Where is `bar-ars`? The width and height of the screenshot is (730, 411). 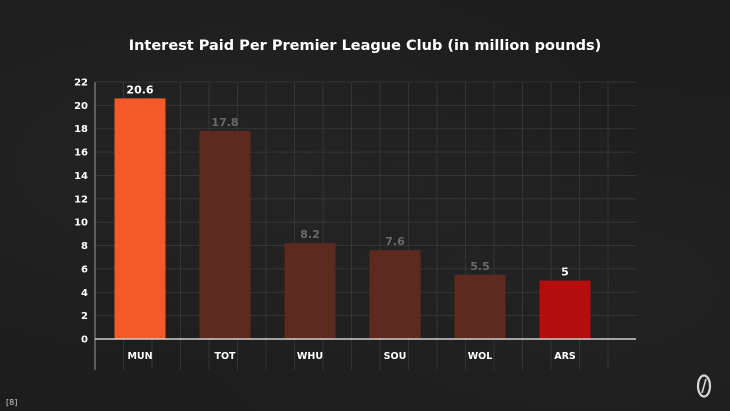
bar-ars is located at coordinates (565, 309).